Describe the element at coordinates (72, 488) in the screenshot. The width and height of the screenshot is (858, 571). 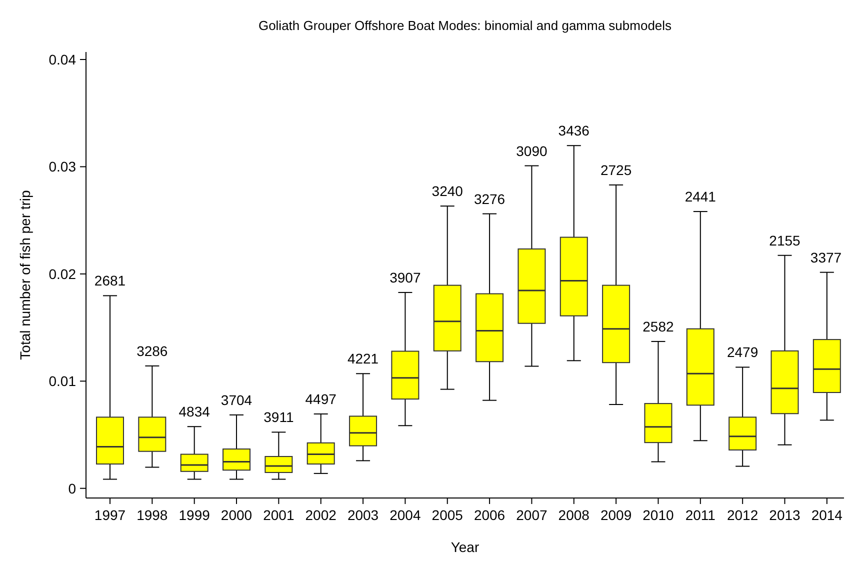
I see `y-tick-label: 0` at that location.